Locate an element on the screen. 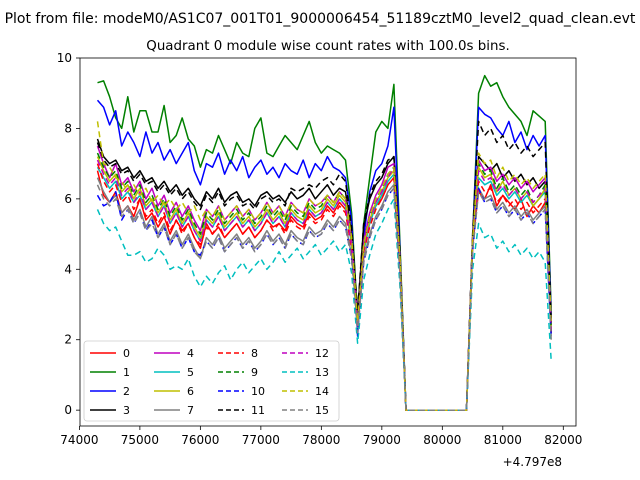 The width and height of the screenshot is (640, 480). x-tick-label: 80000 is located at coordinates (442, 440).